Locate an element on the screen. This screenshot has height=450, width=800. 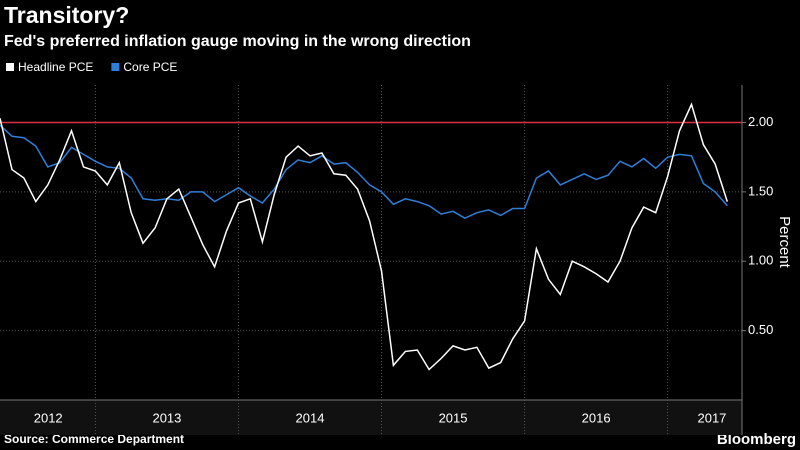
y-tick-label: 2.00 is located at coordinates (760, 121).